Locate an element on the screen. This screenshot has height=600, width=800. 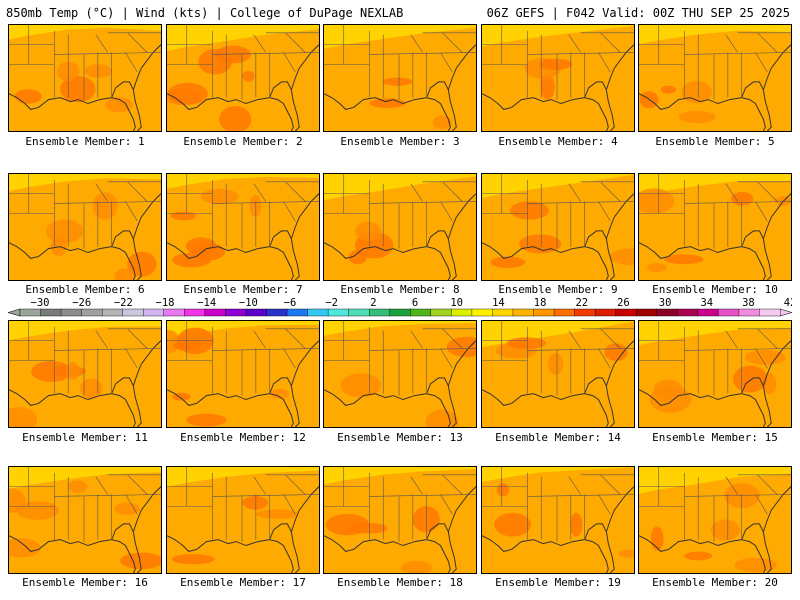
ensemble-member-caption: Ensemble Member: 13 is located at coordinates (400, 437).